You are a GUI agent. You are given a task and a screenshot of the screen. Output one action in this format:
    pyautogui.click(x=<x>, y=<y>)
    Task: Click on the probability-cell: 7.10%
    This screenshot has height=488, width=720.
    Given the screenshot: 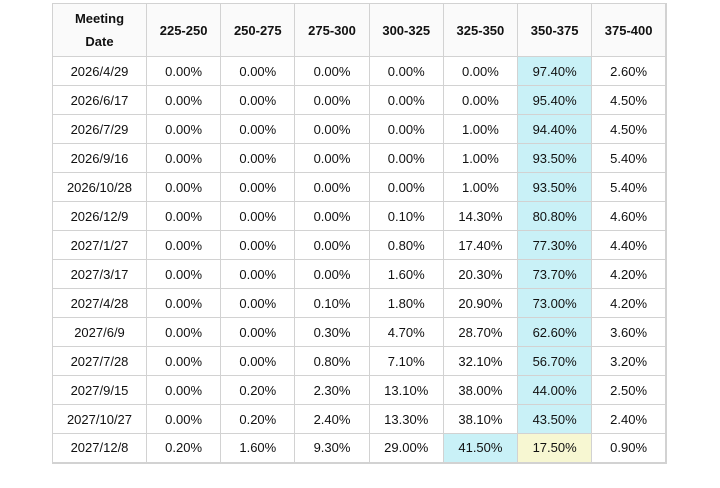 What is the action you would take?
    pyautogui.click(x=406, y=361)
    